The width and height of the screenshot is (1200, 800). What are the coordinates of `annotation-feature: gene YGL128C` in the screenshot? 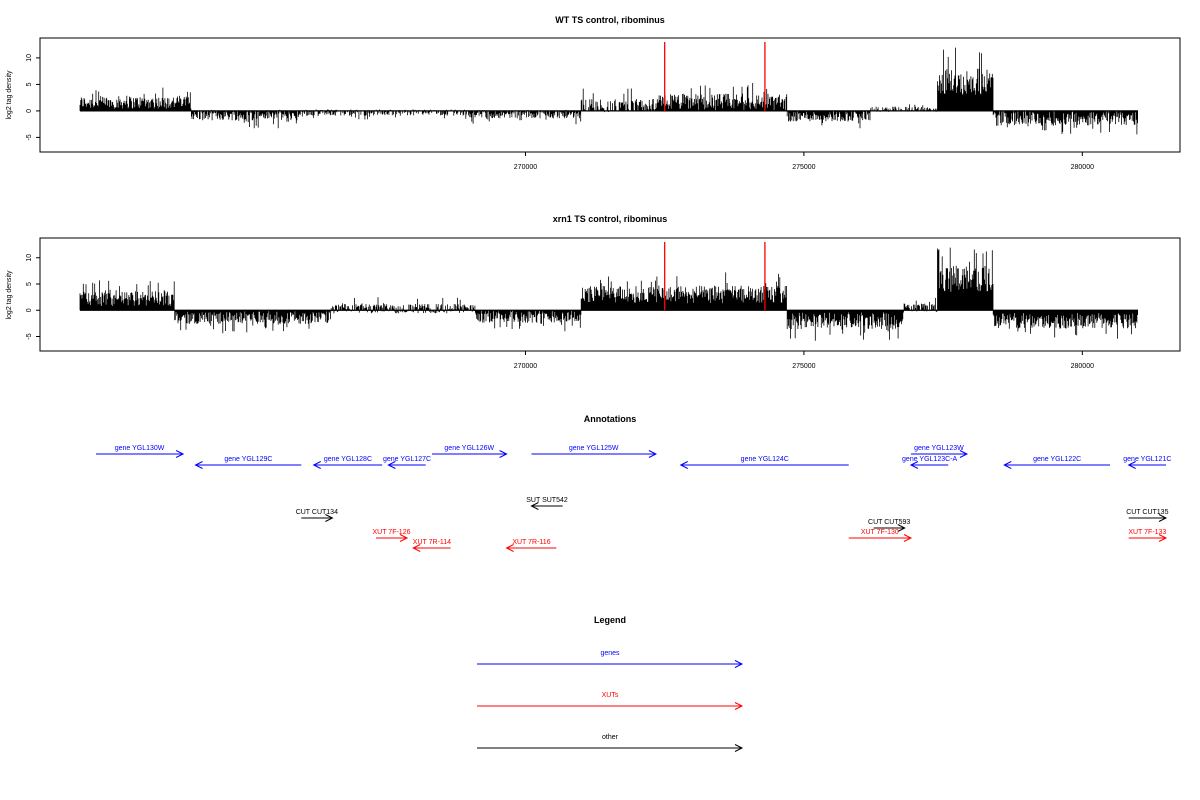 It's located at (347, 462).